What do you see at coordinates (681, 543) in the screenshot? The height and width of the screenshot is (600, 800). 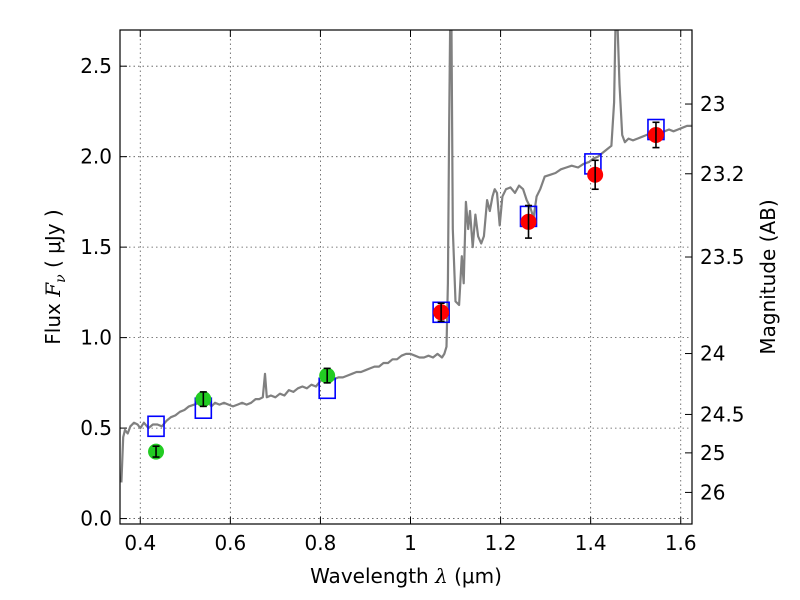 I see `x-tick-label: 1.6` at bounding box center [681, 543].